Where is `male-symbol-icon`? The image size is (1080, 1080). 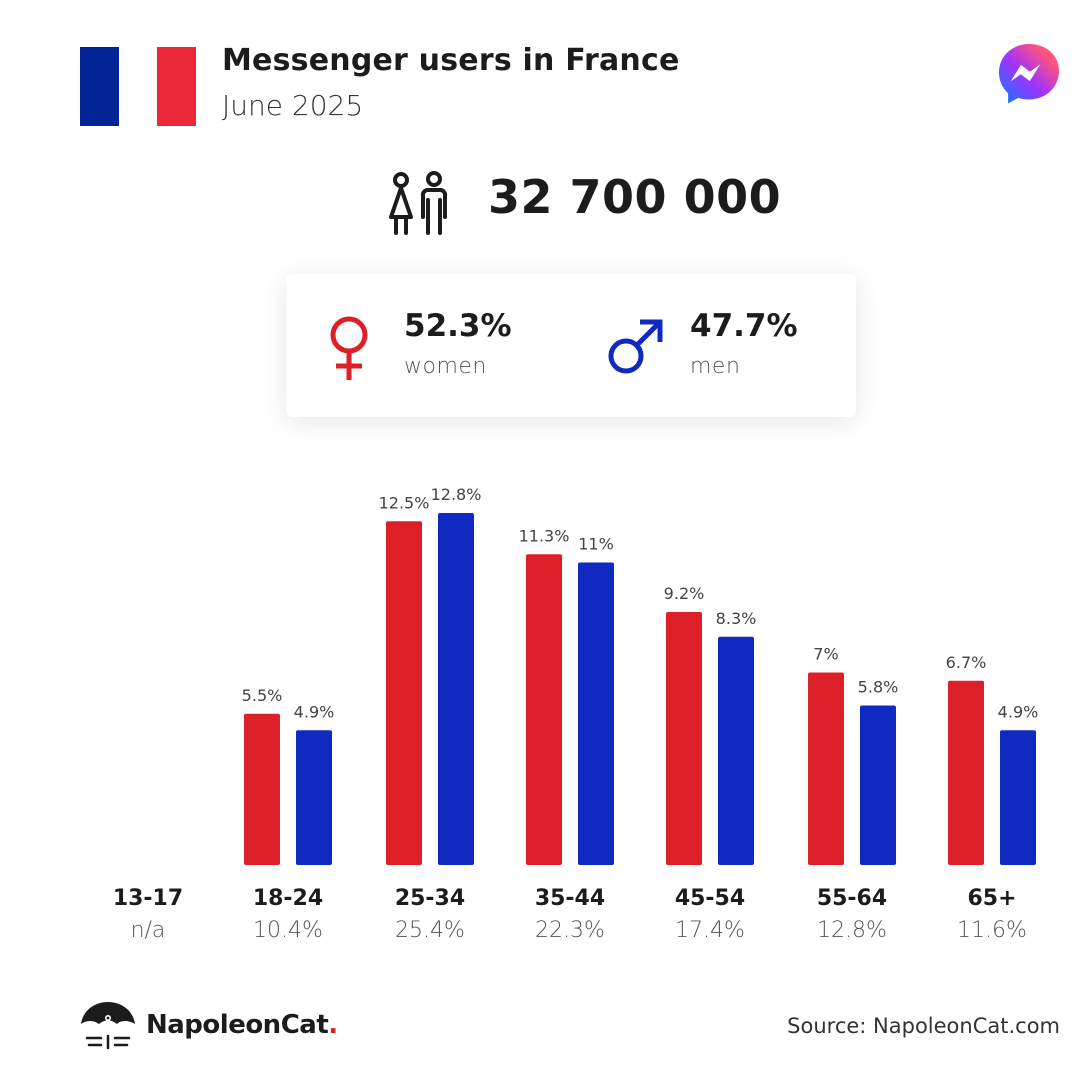
male-symbol-icon is located at coordinates (635, 346).